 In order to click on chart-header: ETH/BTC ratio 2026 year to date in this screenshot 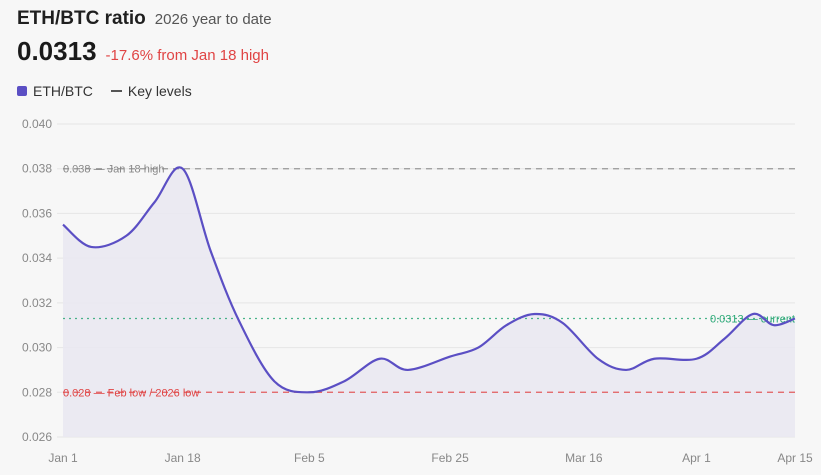, I will do `click(144, 19)`.